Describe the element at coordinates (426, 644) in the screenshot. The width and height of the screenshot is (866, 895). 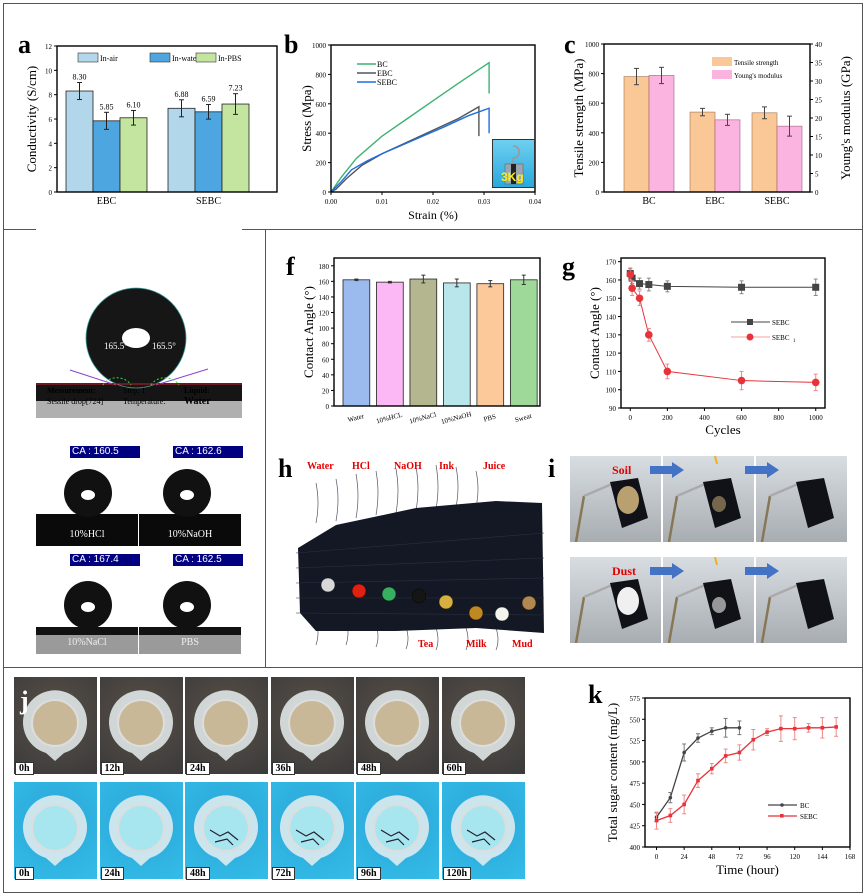
I see `liquid-label-bottom: Tea` at that location.